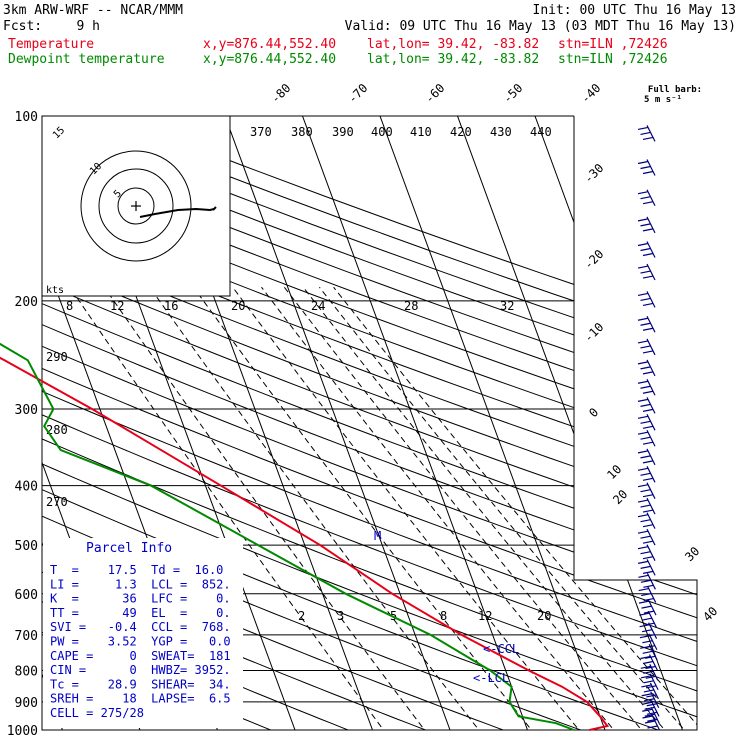 This screenshot has width=740, height=740. Describe the element at coordinates (421, 132) in the screenshot. I see `theta-label: 410` at that location.